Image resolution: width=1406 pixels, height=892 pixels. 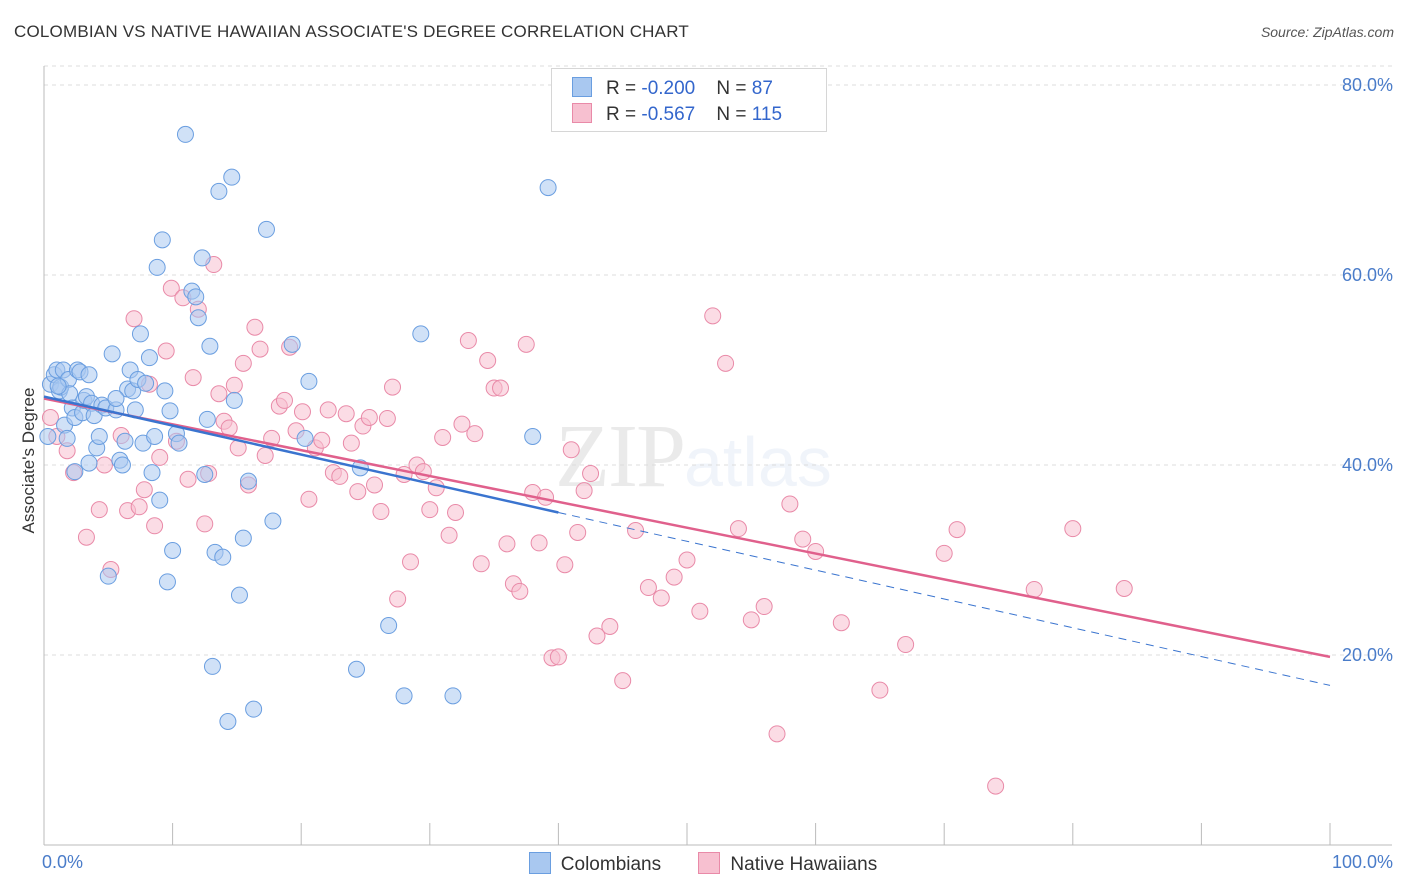 What do you see at coordinates (28, 461) in the screenshot?
I see `y-axis-label: Associate's Degree` at bounding box center [28, 461].